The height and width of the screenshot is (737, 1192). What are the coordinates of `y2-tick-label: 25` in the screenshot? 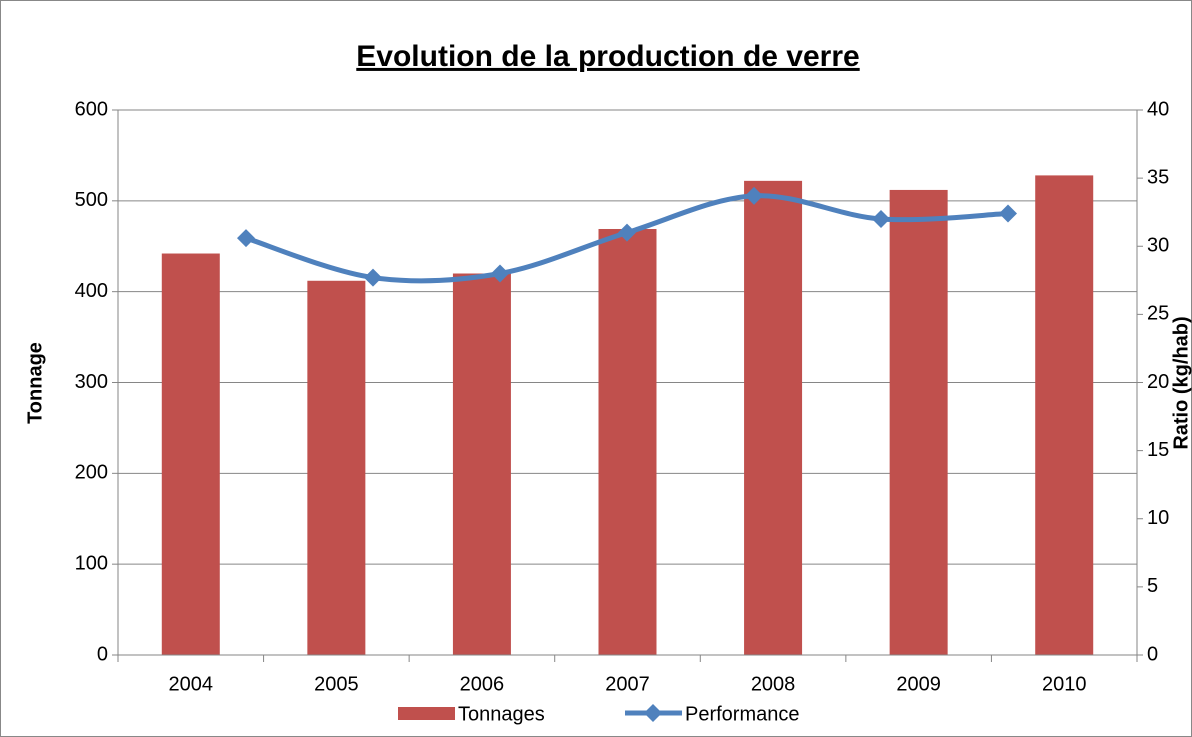 It's located at (1158, 314).